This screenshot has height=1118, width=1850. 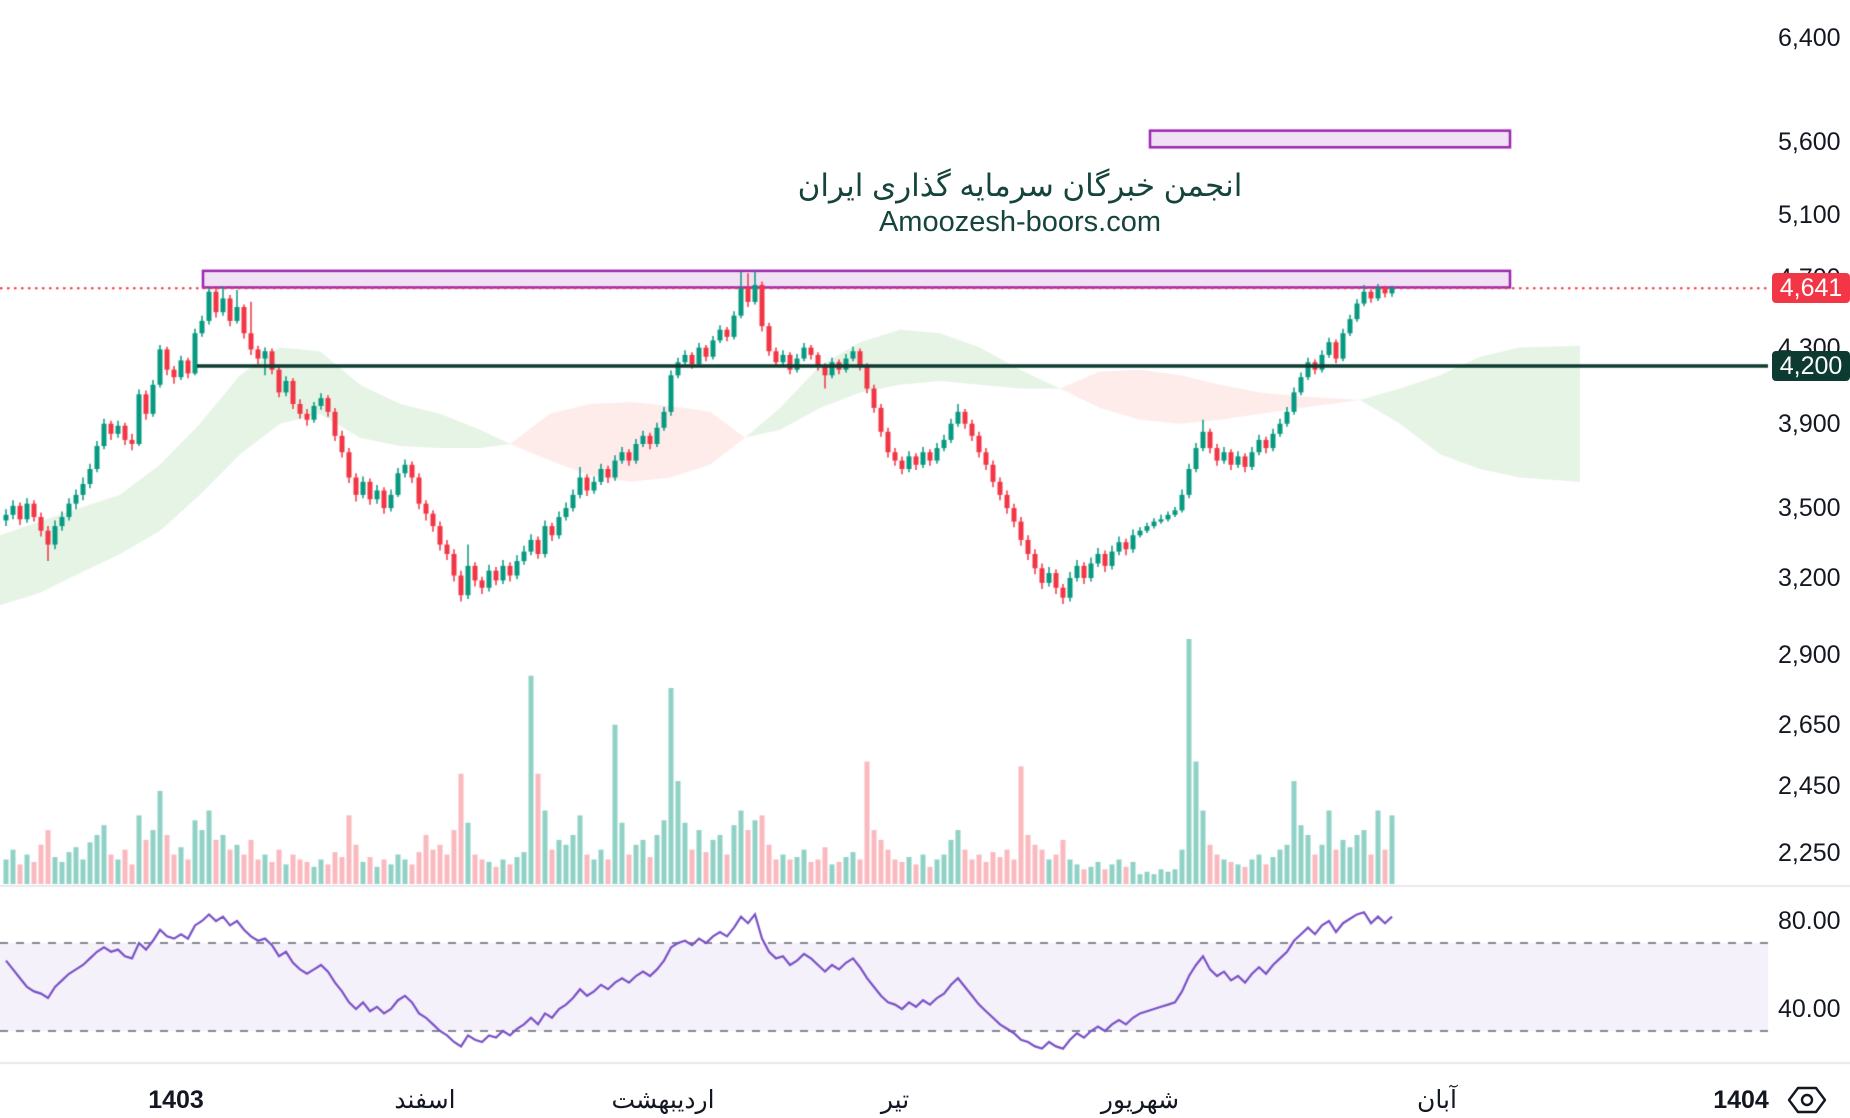 What do you see at coordinates (1809, 37) in the screenshot?
I see `y-axis-tick: 6,400` at bounding box center [1809, 37].